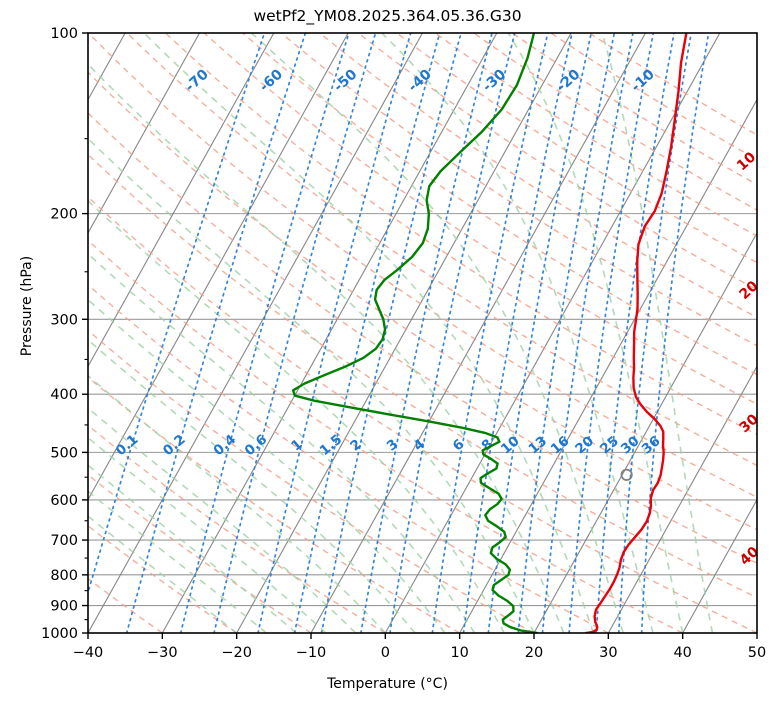 This screenshot has height=708, width=775. Describe the element at coordinates (387, 684) in the screenshot. I see `x-axis-label: Temperature (°C)` at that location.